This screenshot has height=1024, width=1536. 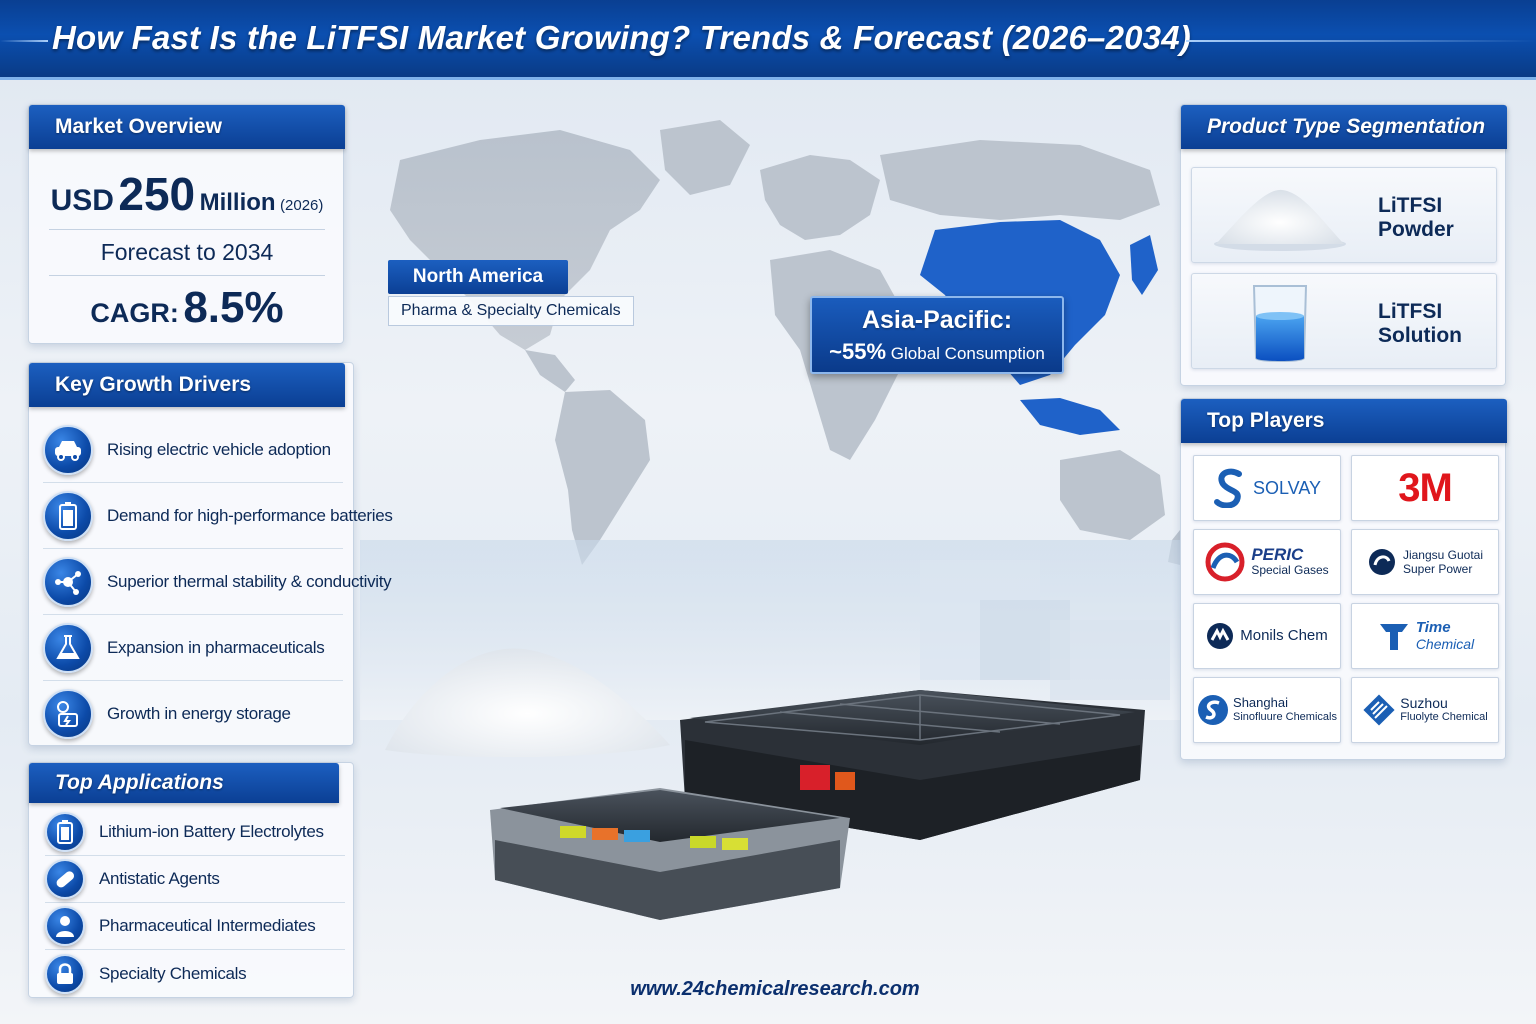 I want to click on player-card-solvay: SOLVAY, so click(x=1267, y=488).